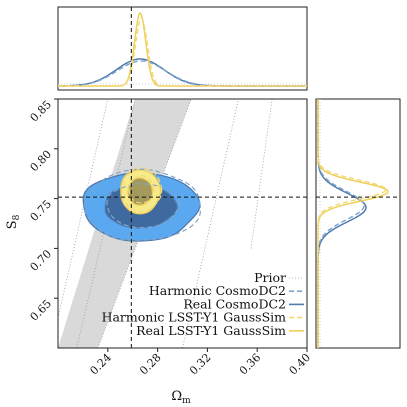 This screenshot has height=407, width=407. I want to click on y-tick-label: 0.70, so click(41, 260).